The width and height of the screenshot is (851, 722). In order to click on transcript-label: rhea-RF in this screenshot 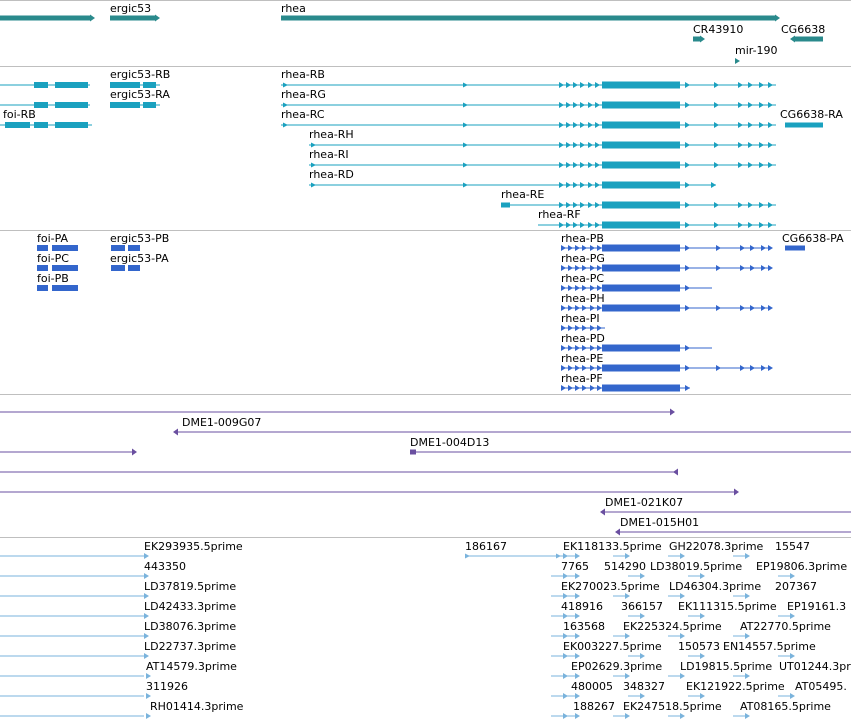, I will do `click(559, 214)`.